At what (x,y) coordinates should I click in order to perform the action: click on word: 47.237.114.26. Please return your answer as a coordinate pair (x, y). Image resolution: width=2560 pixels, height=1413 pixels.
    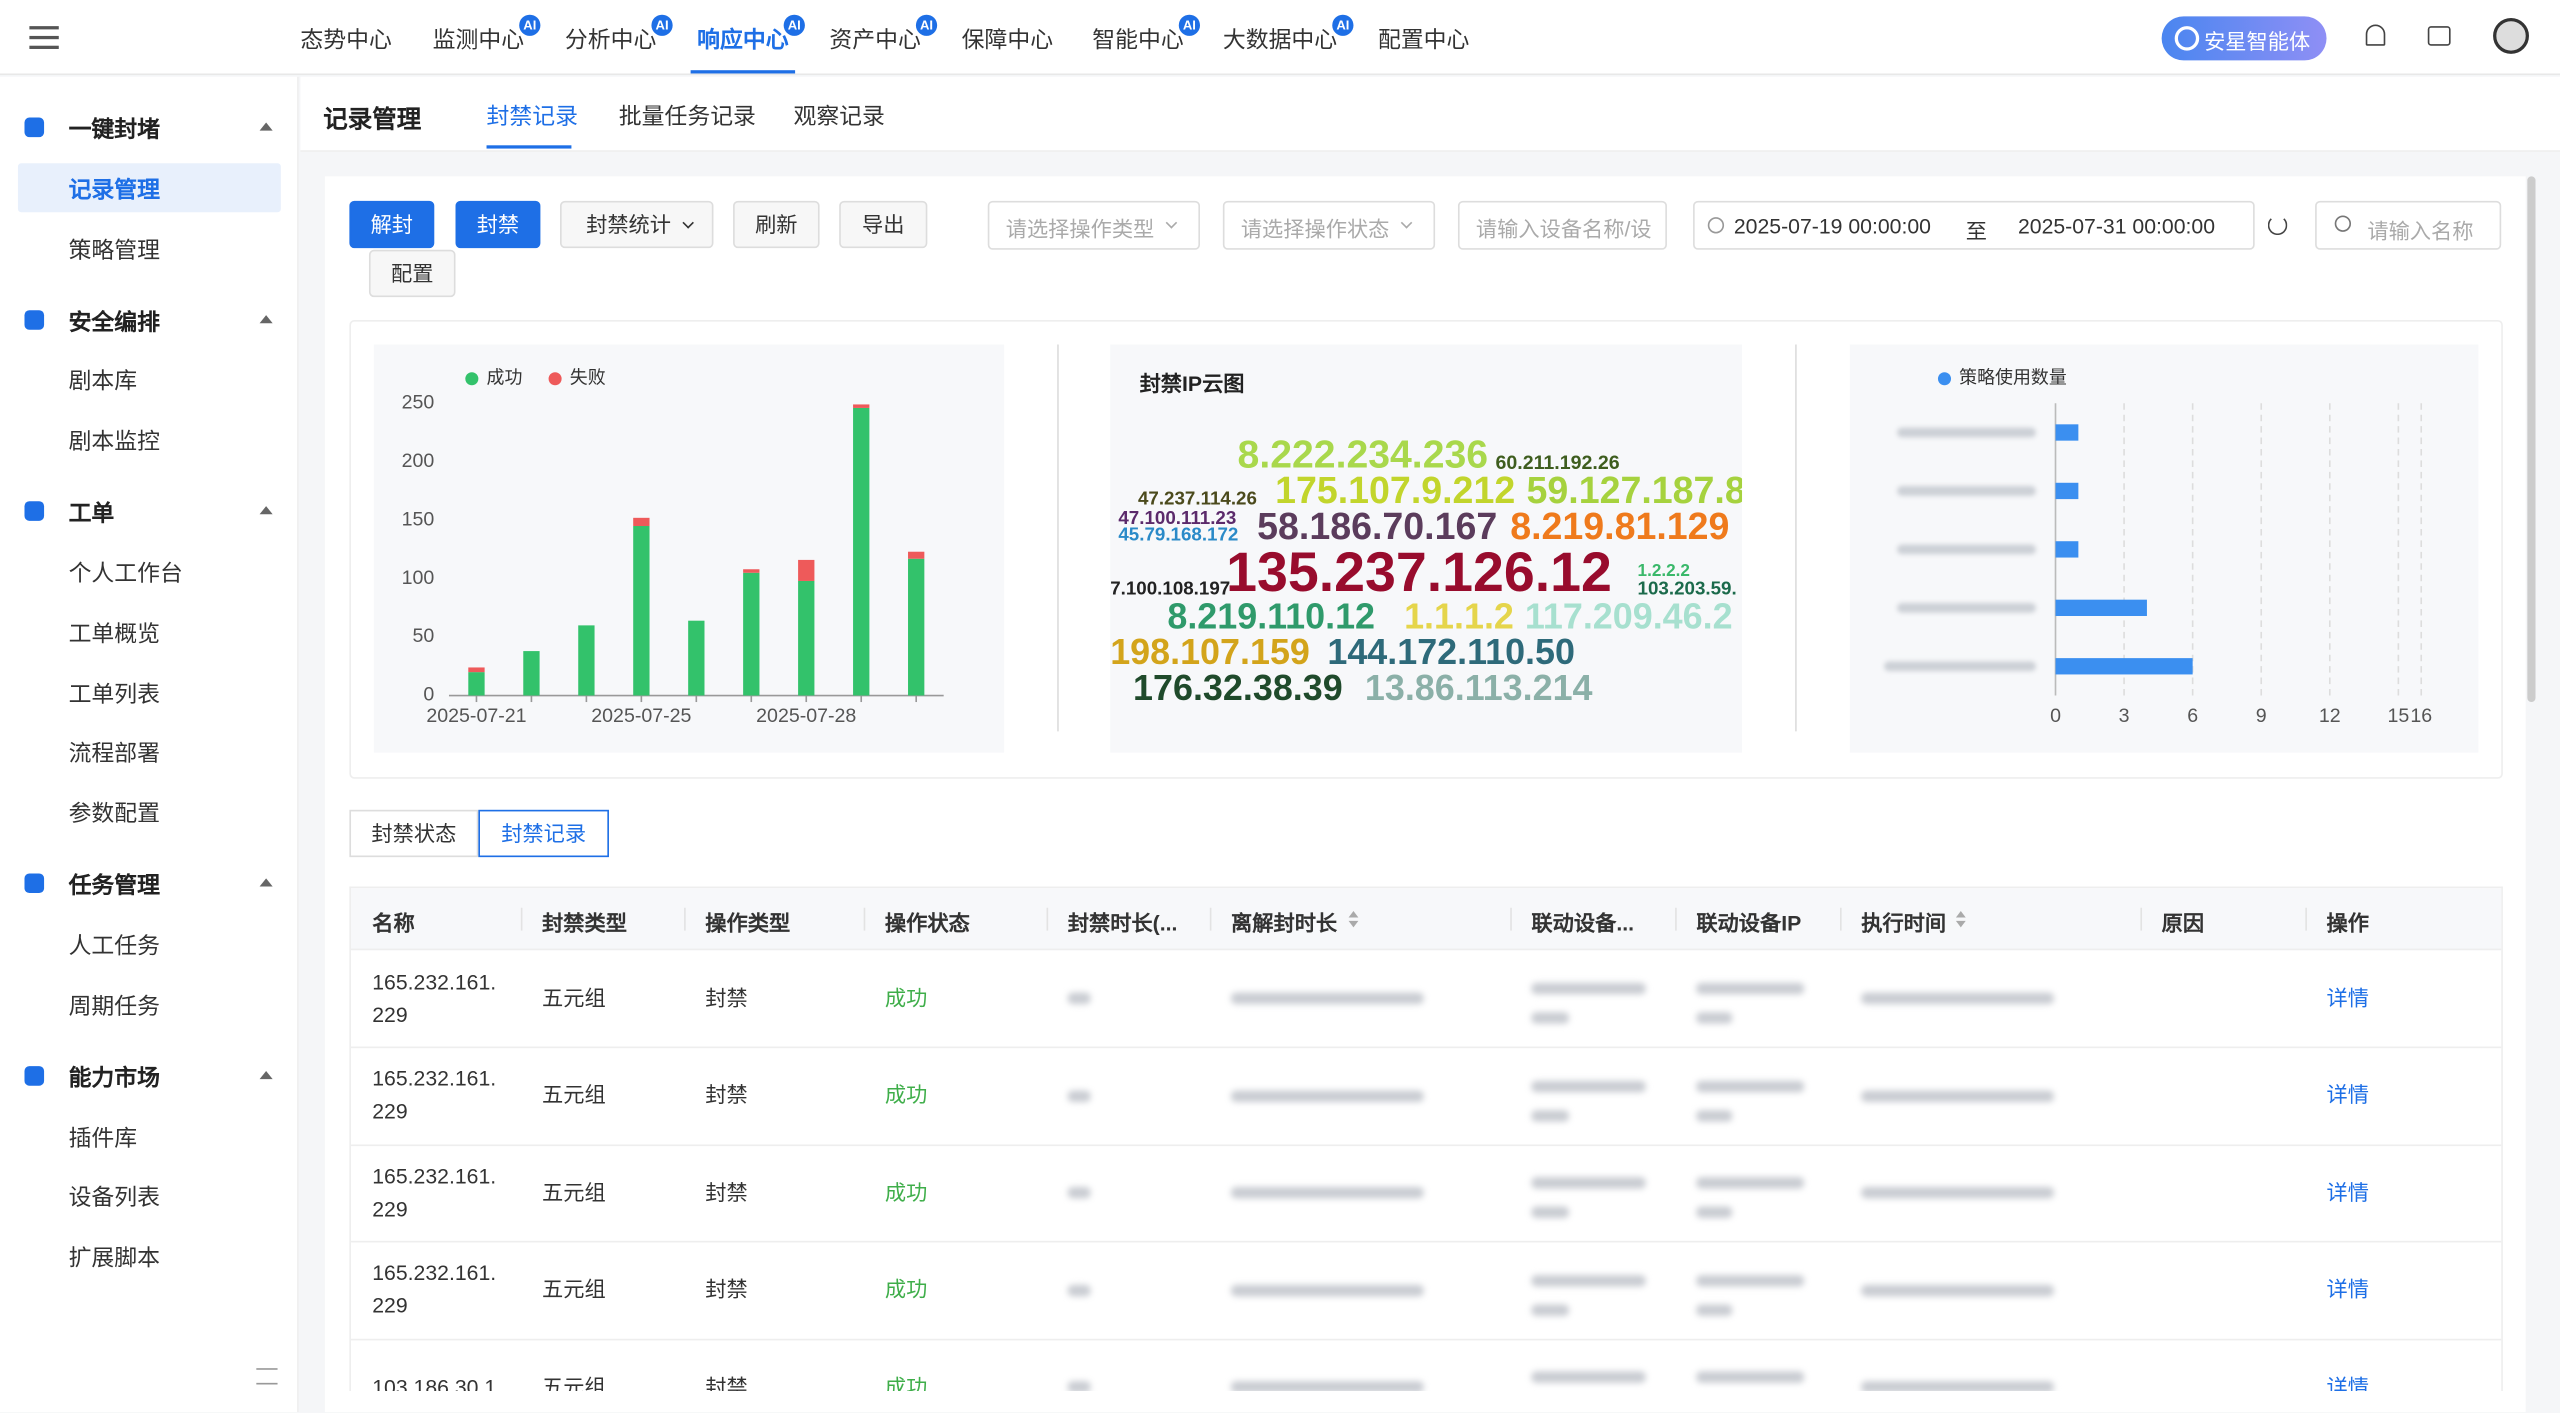
    Looking at the image, I should click on (1197, 498).